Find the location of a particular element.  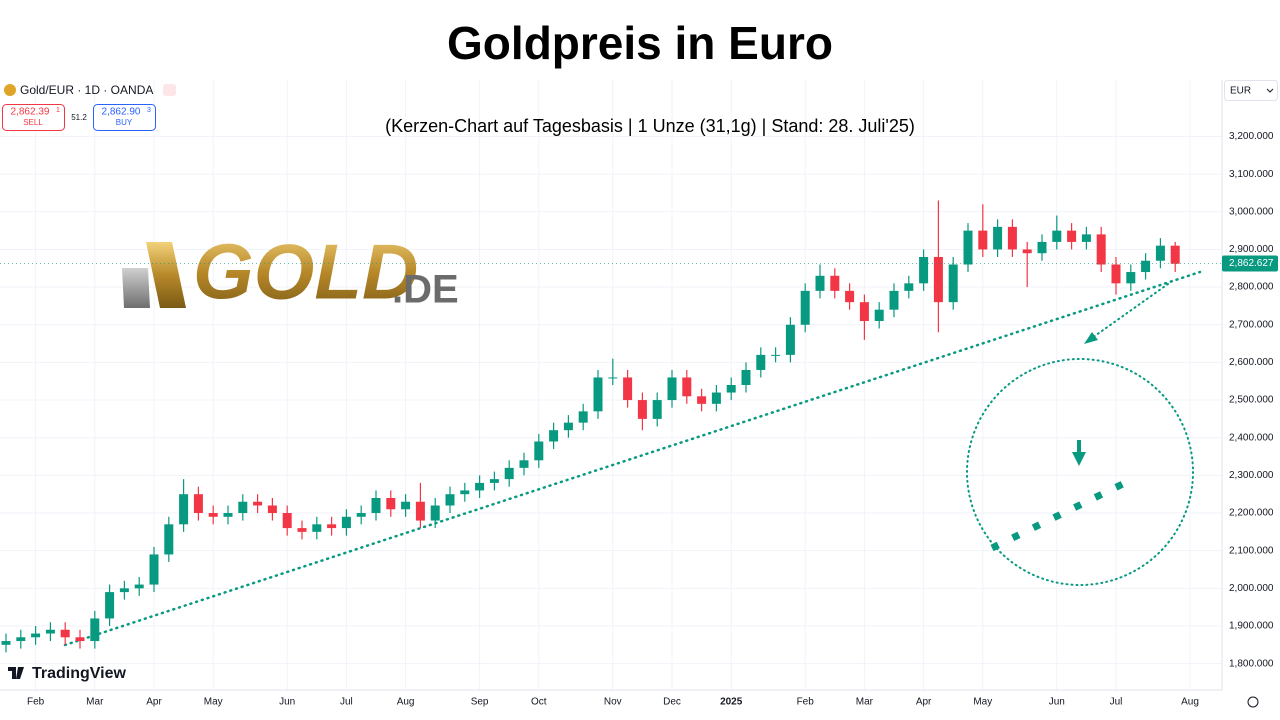

zoom-circle is located at coordinates (1080, 472).